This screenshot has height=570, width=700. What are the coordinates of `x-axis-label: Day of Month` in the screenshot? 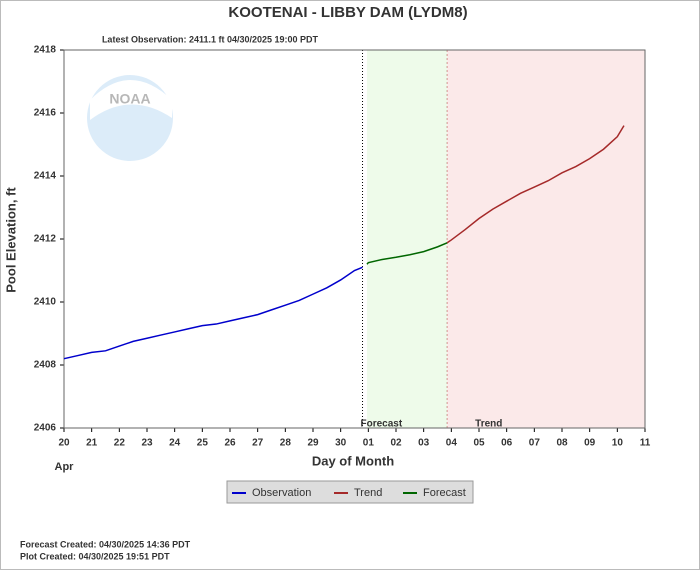 It's located at (353, 460).